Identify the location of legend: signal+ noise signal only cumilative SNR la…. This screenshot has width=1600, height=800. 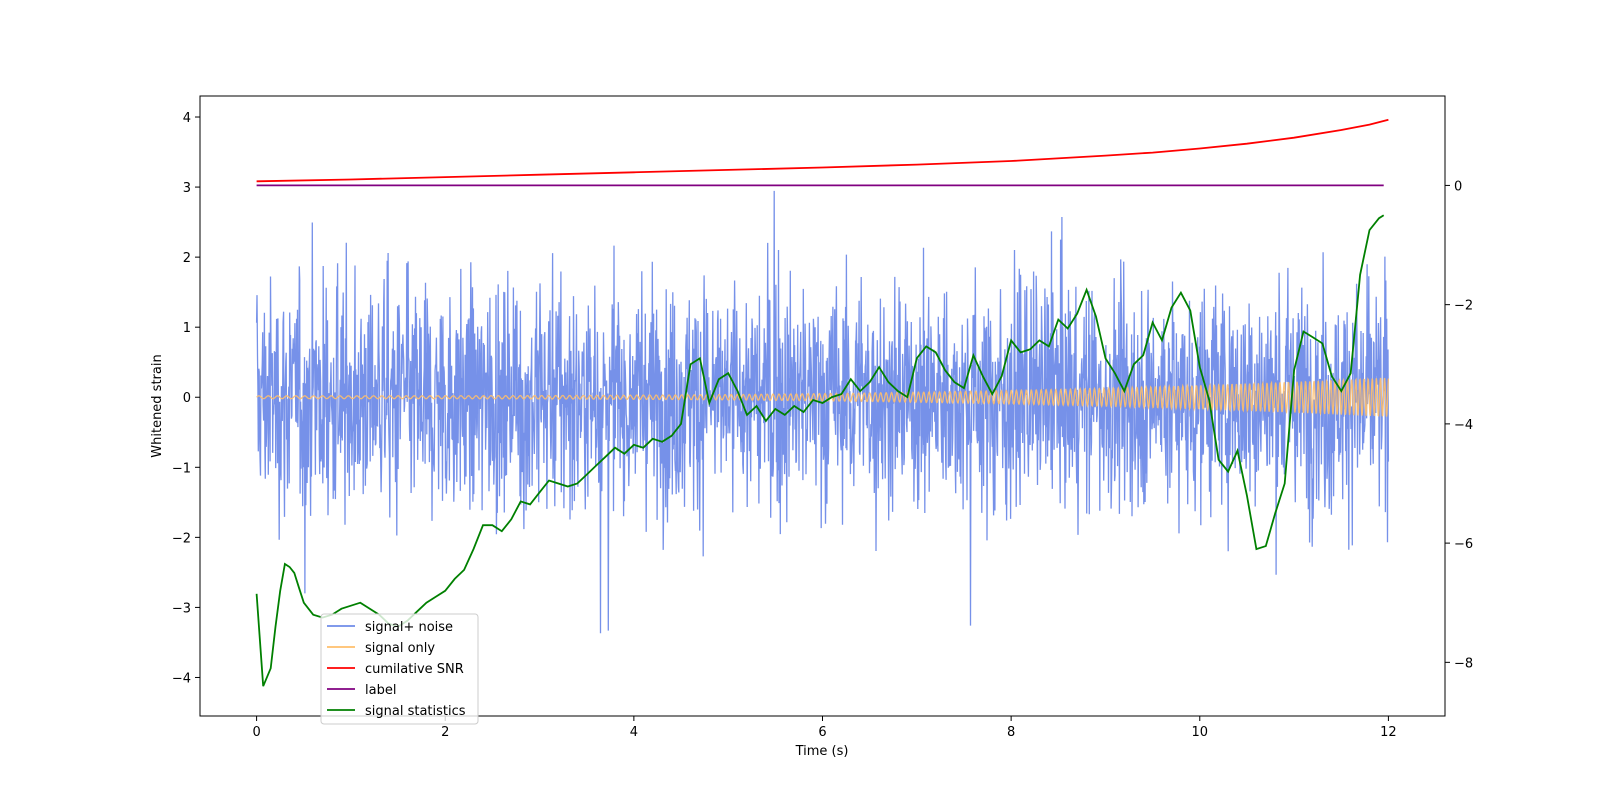
(399, 669).